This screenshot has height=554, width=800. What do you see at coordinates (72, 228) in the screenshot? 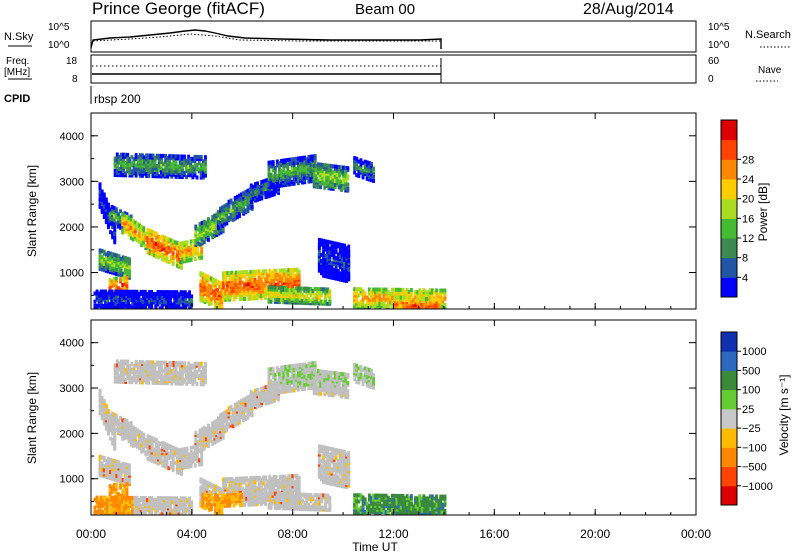
I see `y-tick-label: 2000` at bounding box center [72, 228].